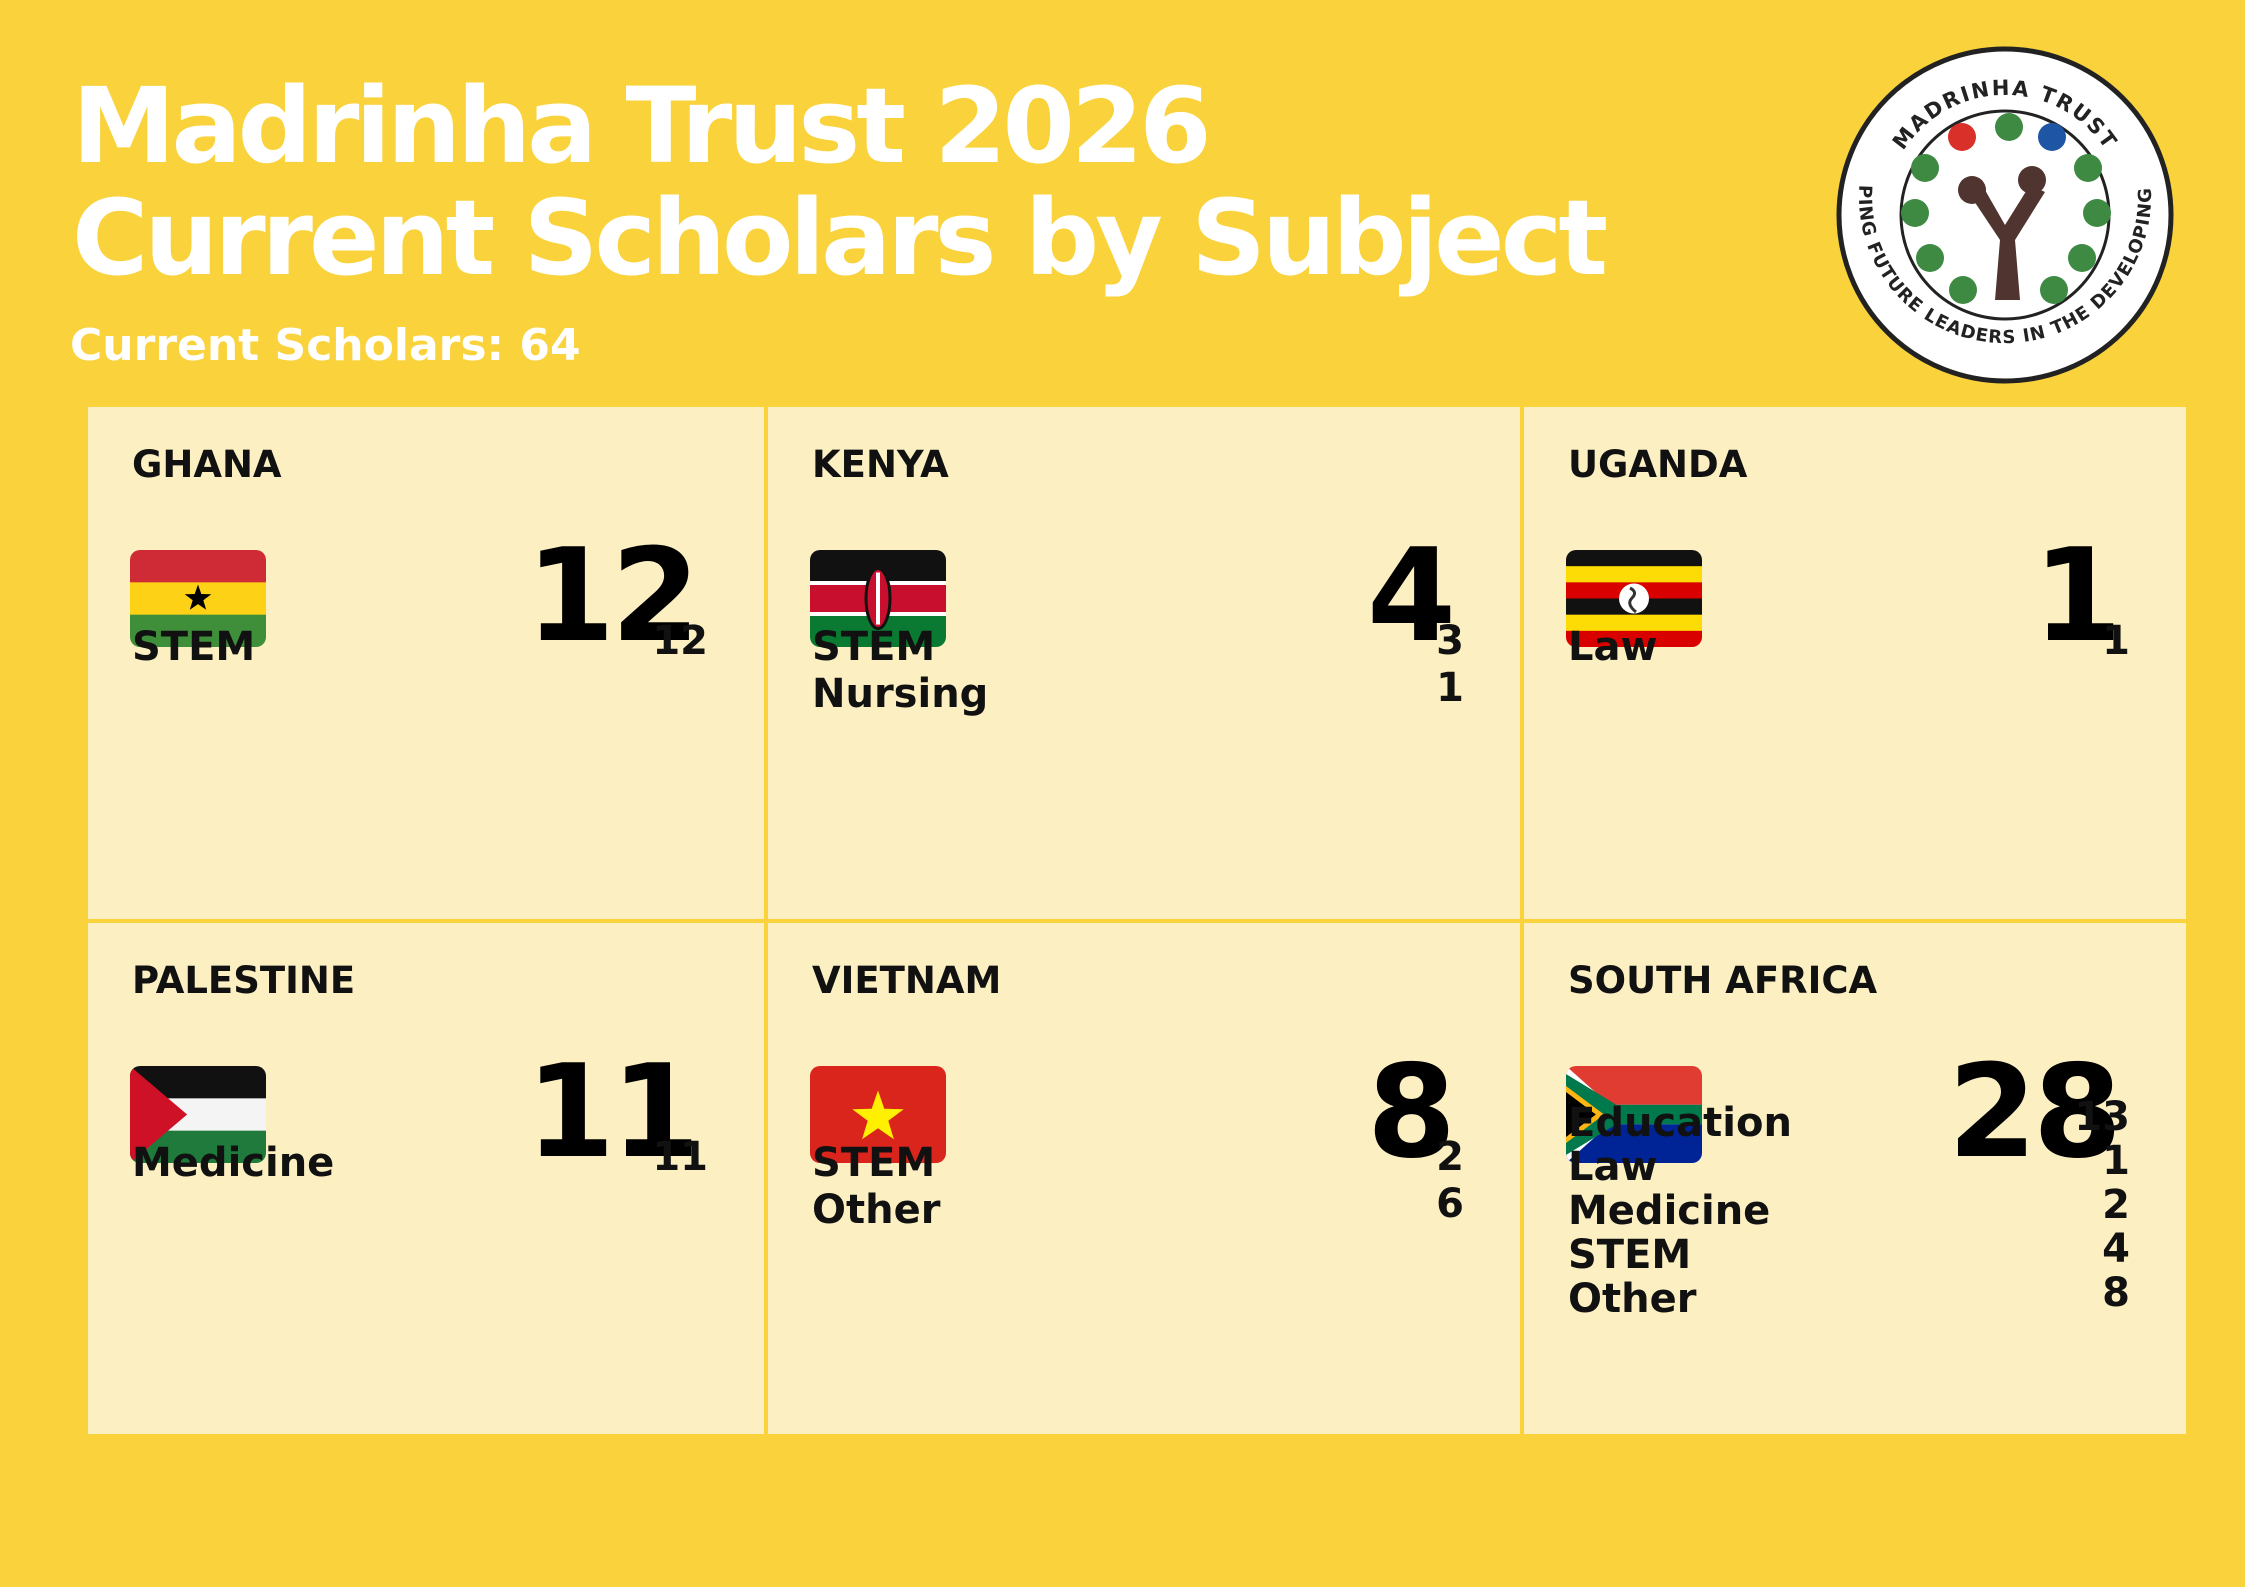  What do you see at coordinates (1409, 1112) in the screenshot?
I see `country-total: 8` at bounding box center [1409, 1112].